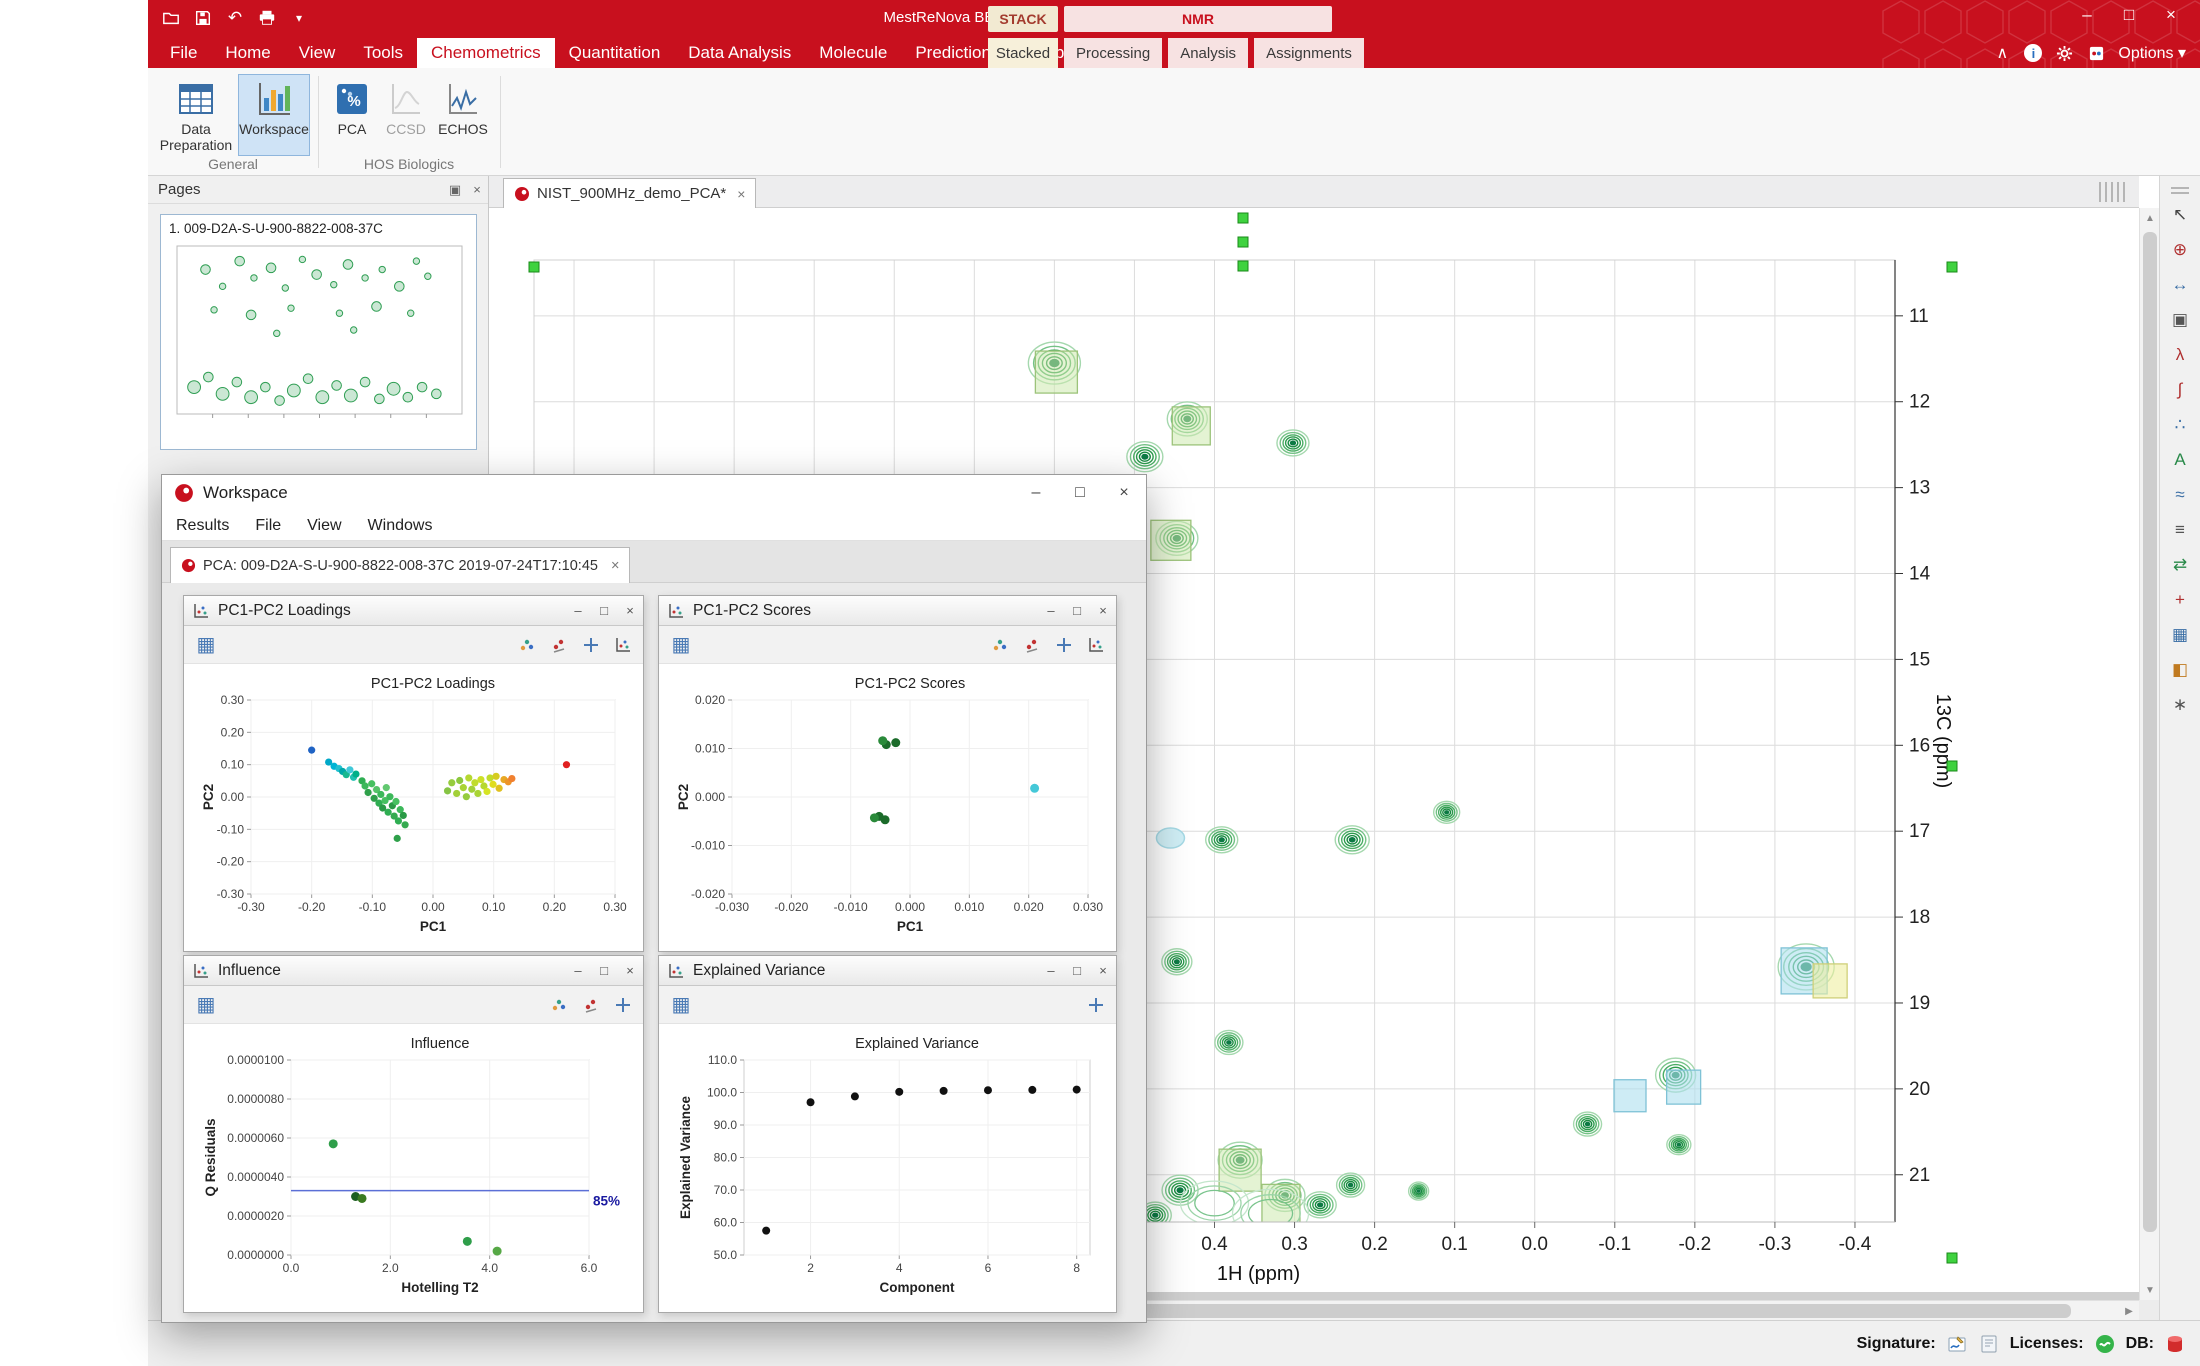 This screenshot has width=2200, height=1366. Describe the element at coordinates (741, 193) in the screenshot. I see `document-tab-close-icon: ×` at that location.